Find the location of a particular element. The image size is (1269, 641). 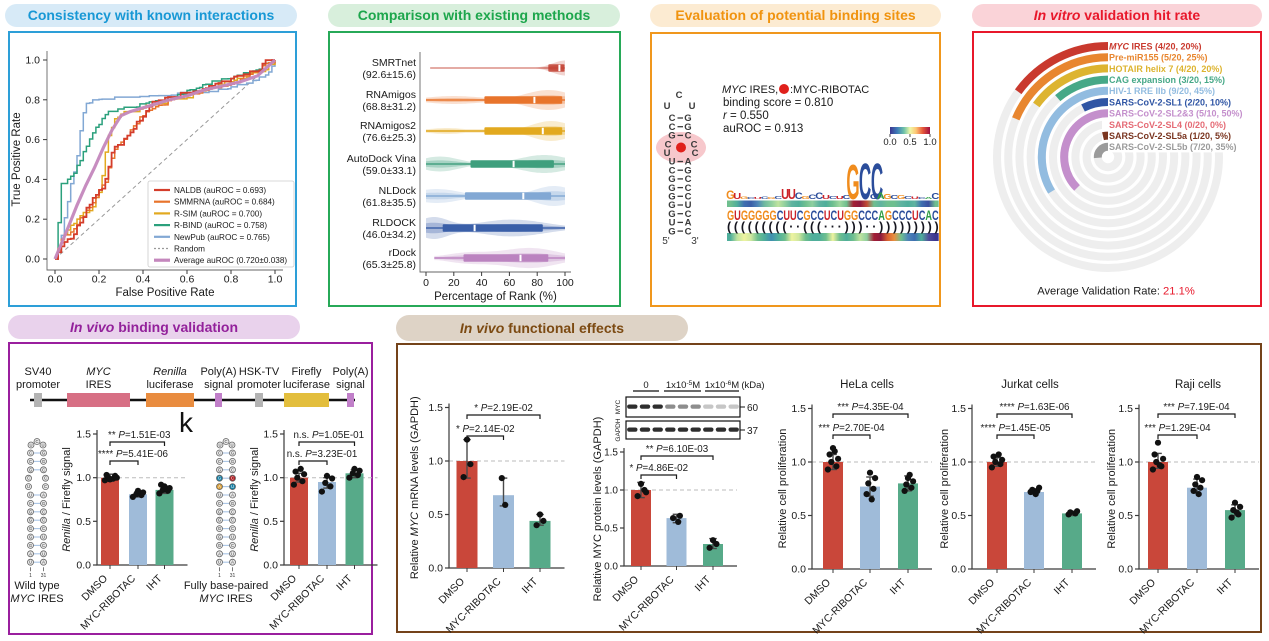

svg-text: 20 is located at coordinates (454, 283).